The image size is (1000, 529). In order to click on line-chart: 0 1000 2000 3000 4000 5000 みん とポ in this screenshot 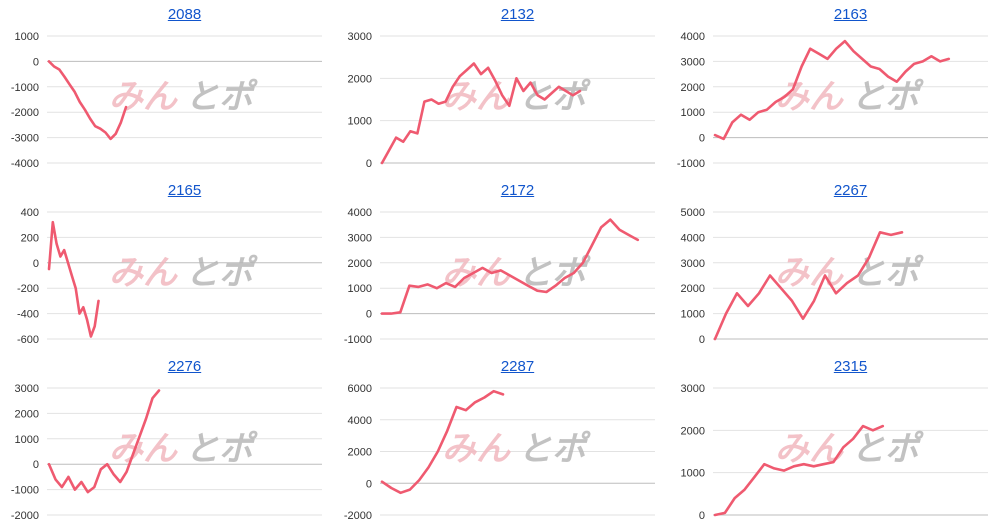, I will do `click(834, 276)`.